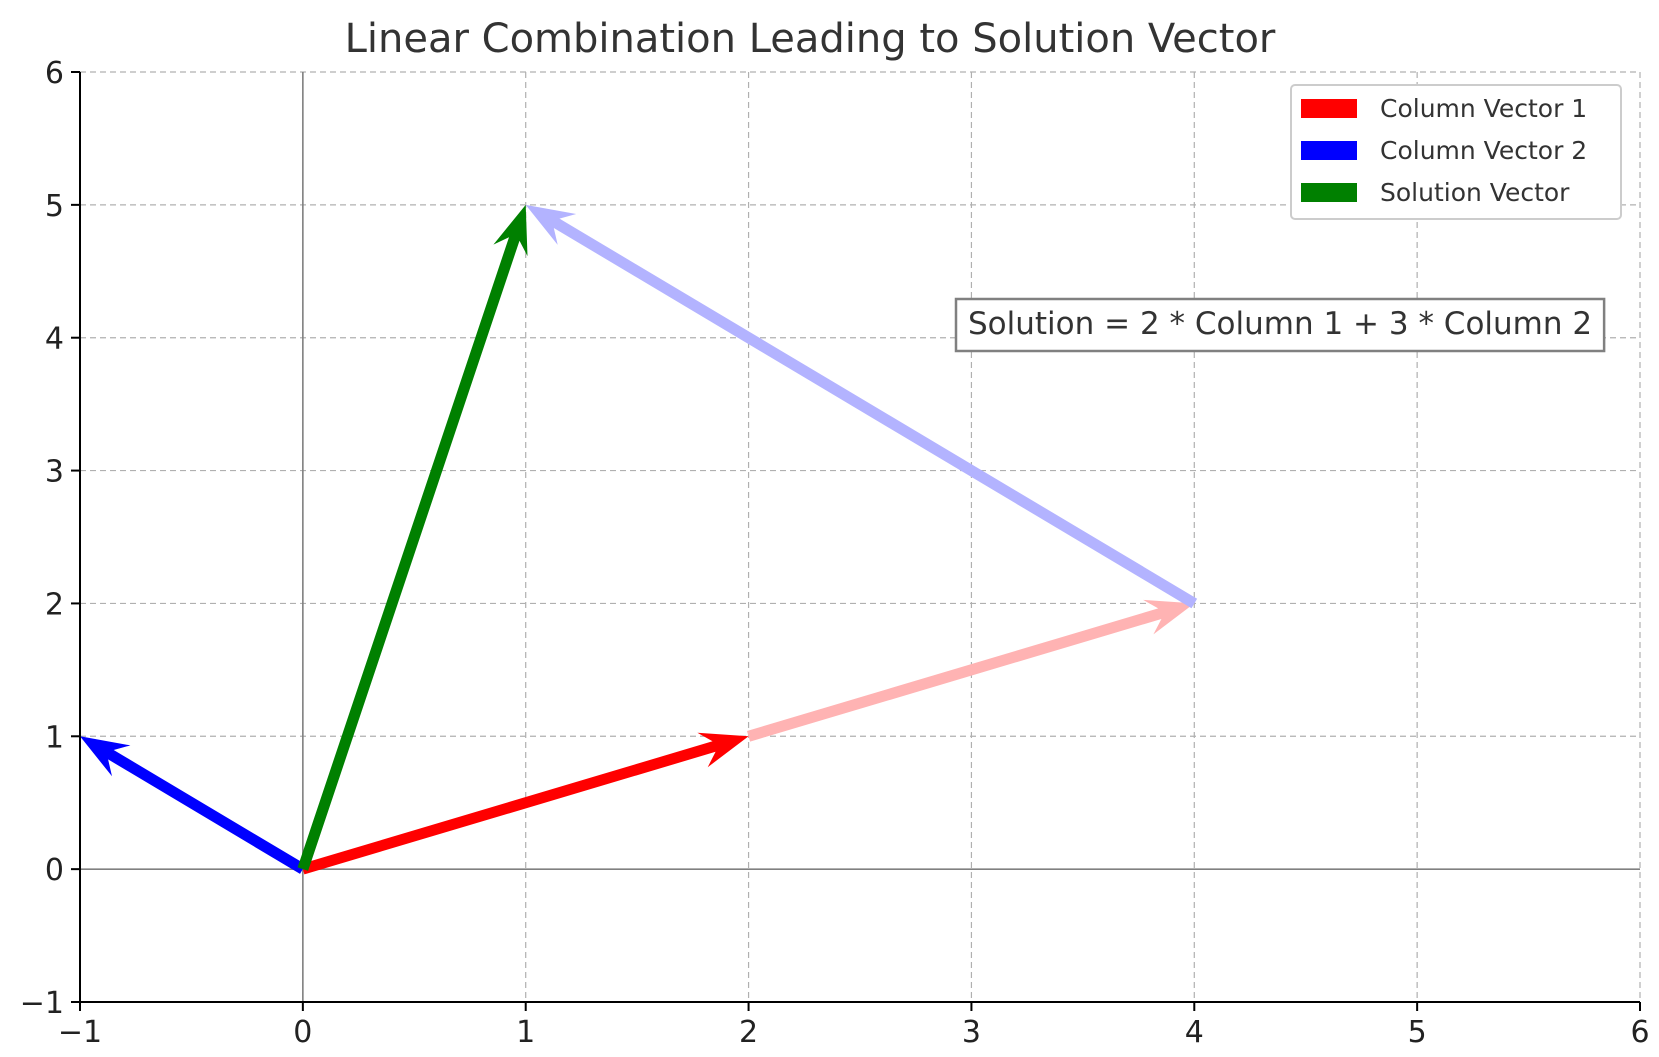 The width and height of the screenshot is (1659, 1057). Describe the element at coordinates (54, 604) in the screenshot. I see `y-tick-label: 2` at that location.